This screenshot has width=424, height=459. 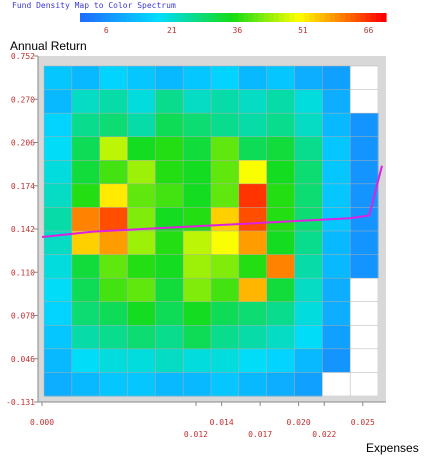 I want to click on overlay-line, so click(x=212, y=201).